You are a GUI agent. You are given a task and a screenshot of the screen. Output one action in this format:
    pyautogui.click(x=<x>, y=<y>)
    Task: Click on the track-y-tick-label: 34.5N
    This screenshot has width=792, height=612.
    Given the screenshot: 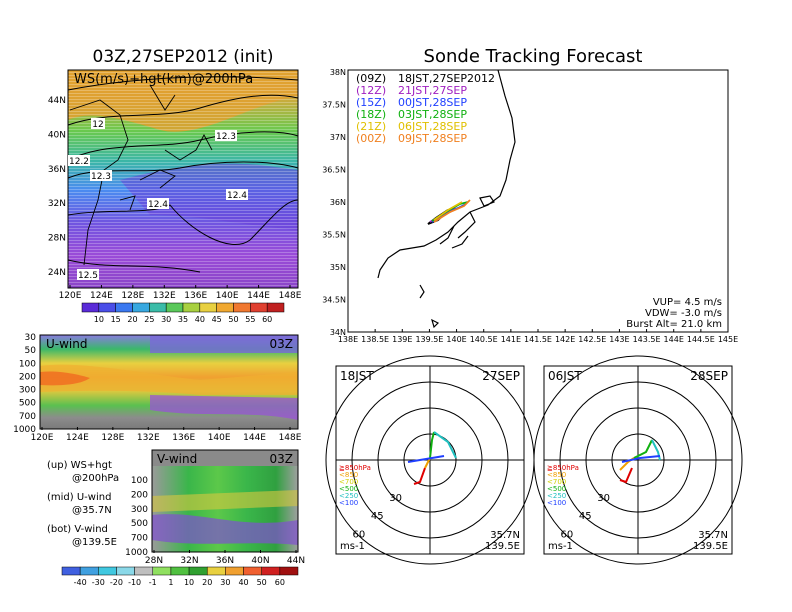 What is the action you would take?
    pyautogui.click(x=334, y=300)
    